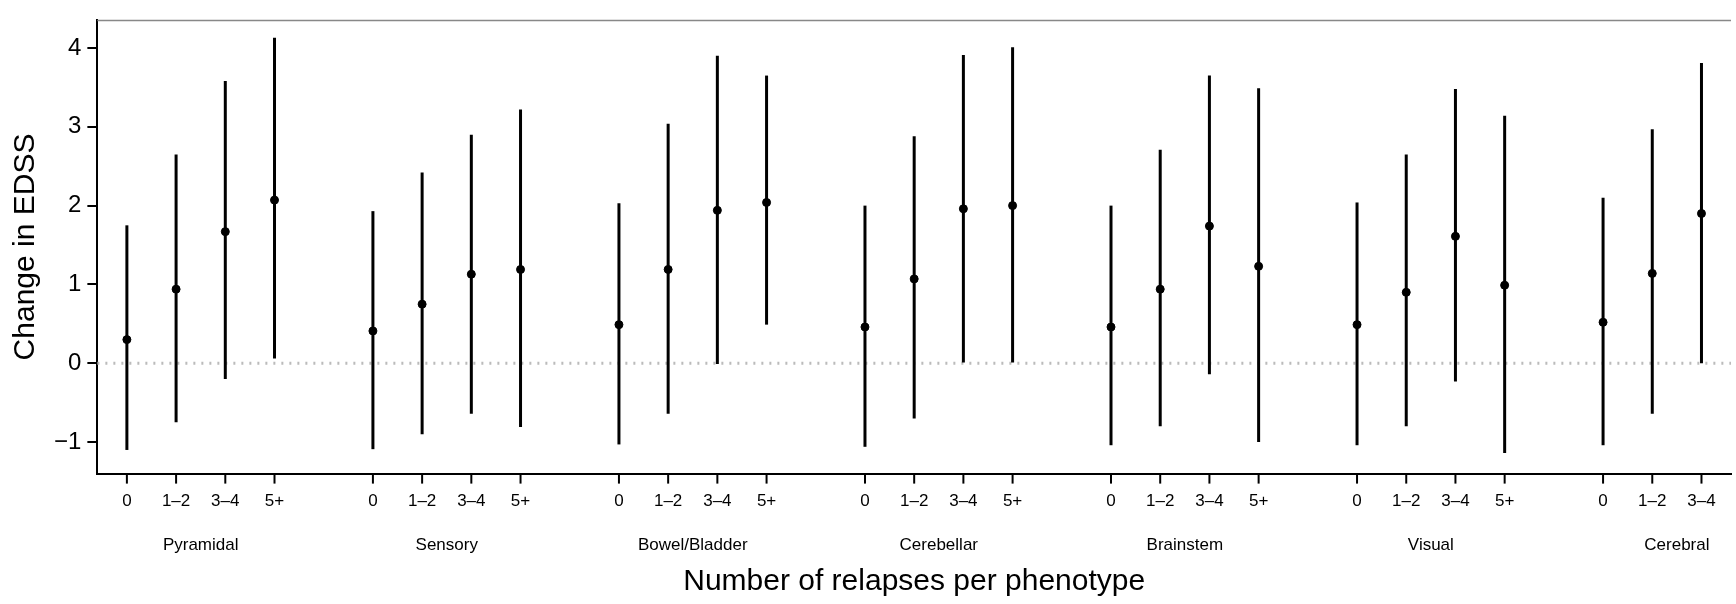  Describe the element at coordinates (939, 545) in the screenshot. I see `text: Cerebellar` at that location.